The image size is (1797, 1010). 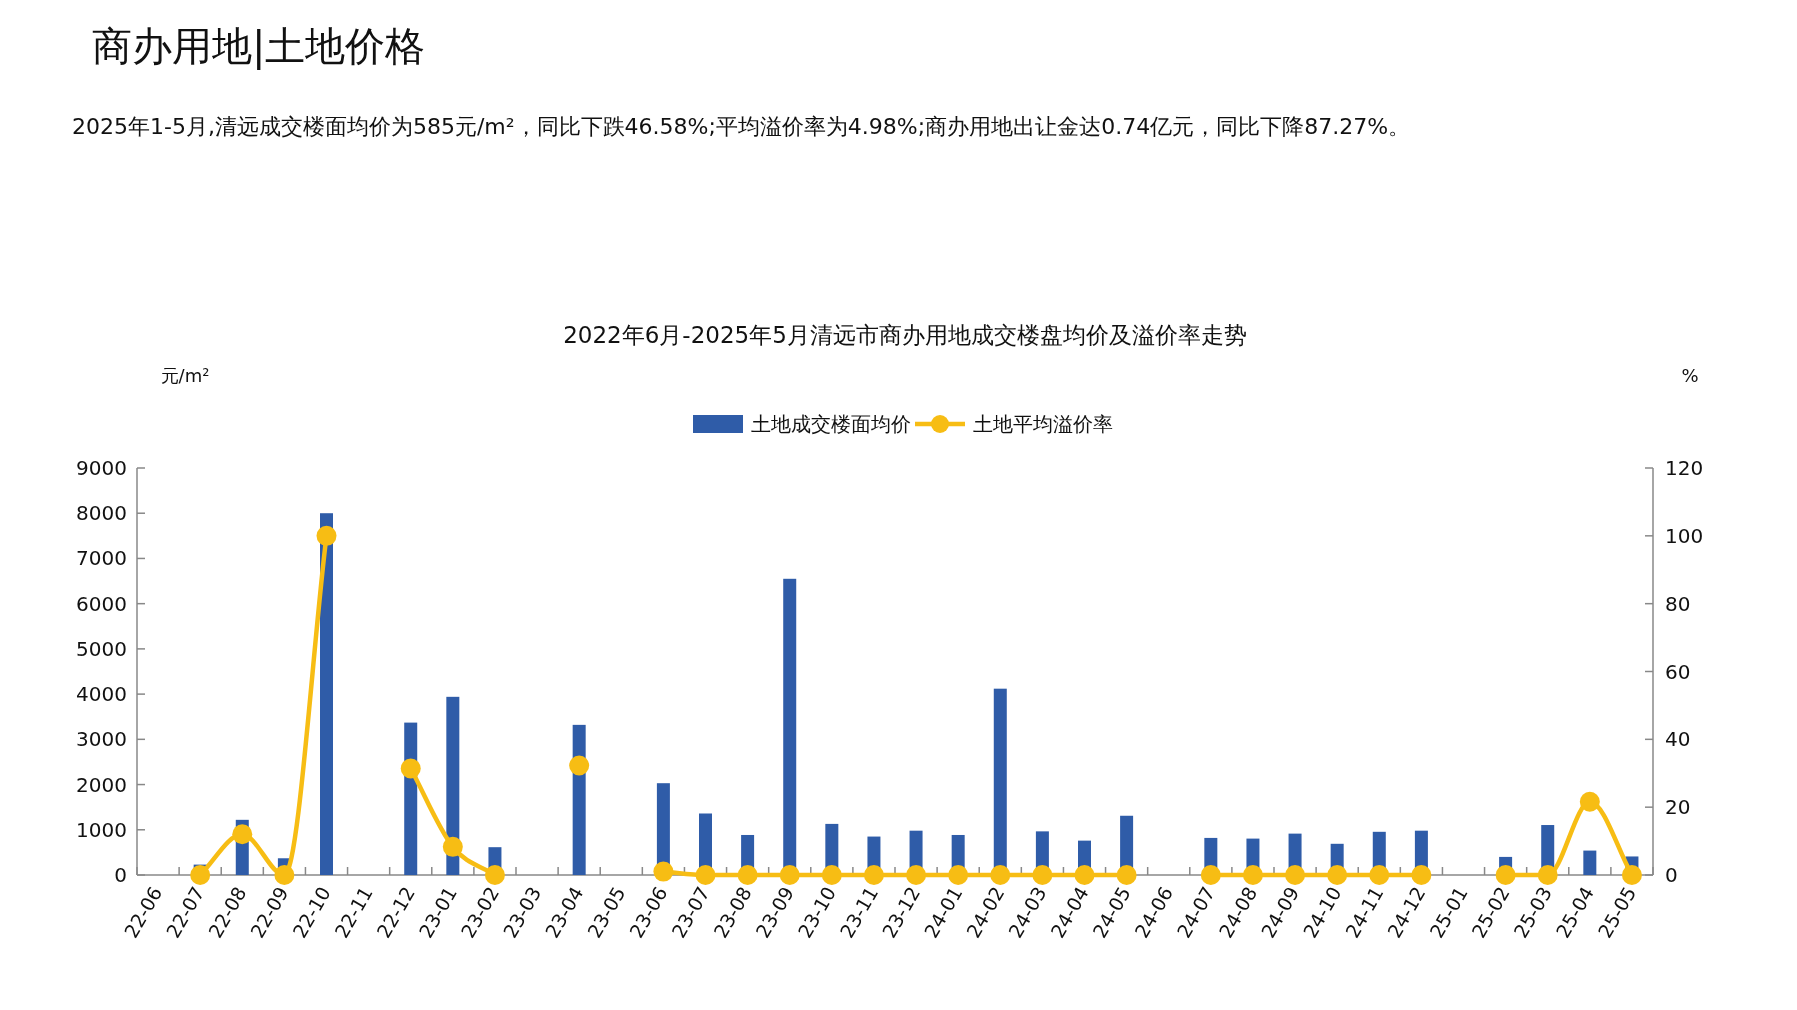 I want to click on y-tick-label: 0, so click(x=120, y=875).